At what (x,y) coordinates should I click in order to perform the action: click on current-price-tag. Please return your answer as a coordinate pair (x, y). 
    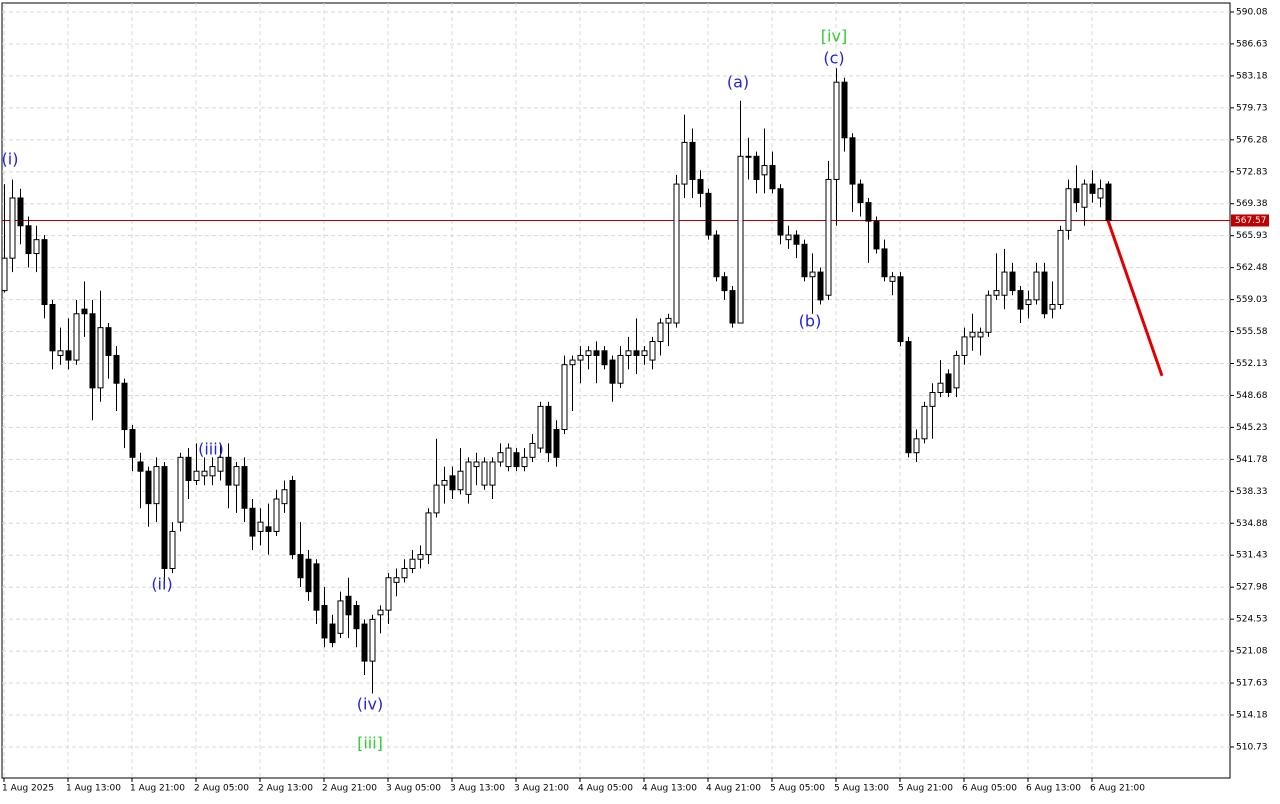
    Looking at the image, I should click on (1250, 220).